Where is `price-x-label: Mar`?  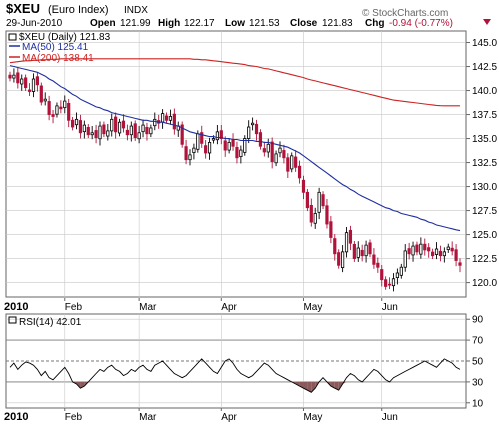 price-x-label: Mar is located at coordinates (148, 307).